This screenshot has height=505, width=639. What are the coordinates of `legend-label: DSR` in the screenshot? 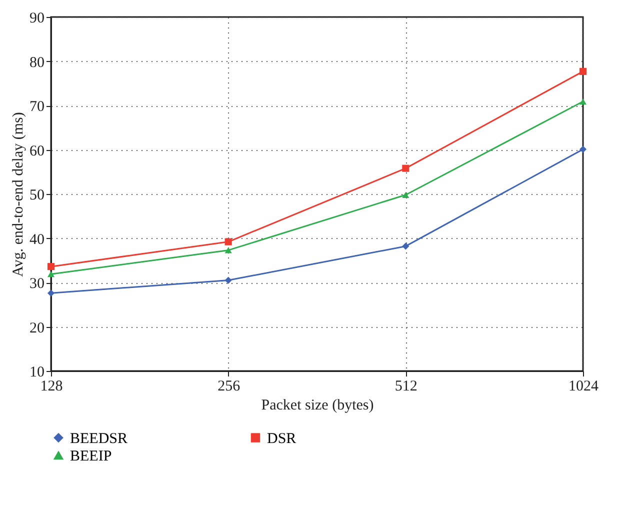 It's located at (281, 438).